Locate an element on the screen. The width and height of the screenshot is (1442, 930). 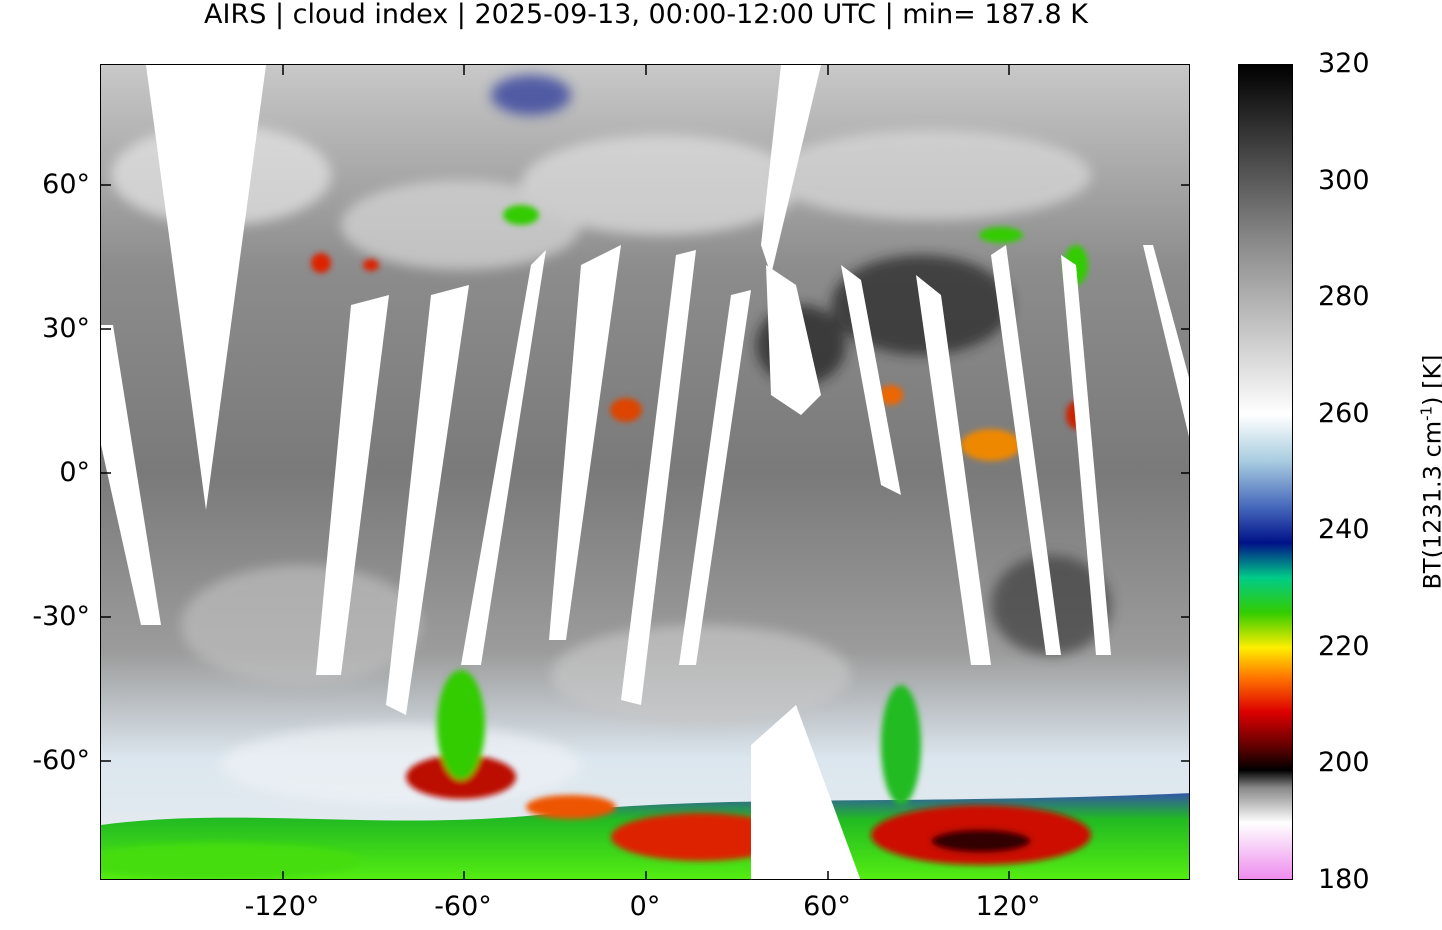
colorbar-tick-label: 260 is located at coordinates (1344, 413).